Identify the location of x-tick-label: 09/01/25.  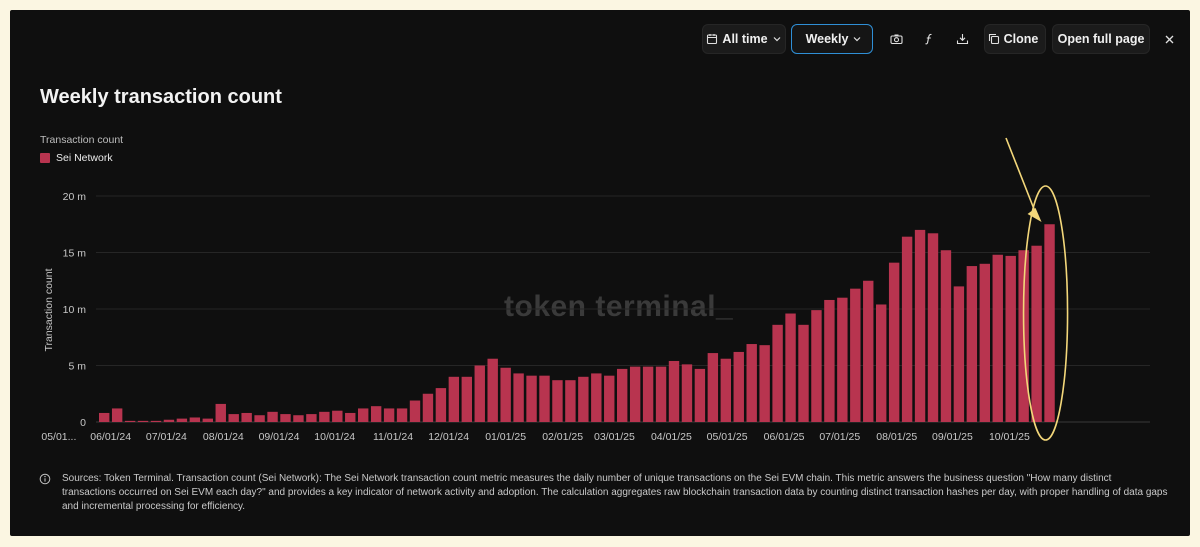
(952, 437).